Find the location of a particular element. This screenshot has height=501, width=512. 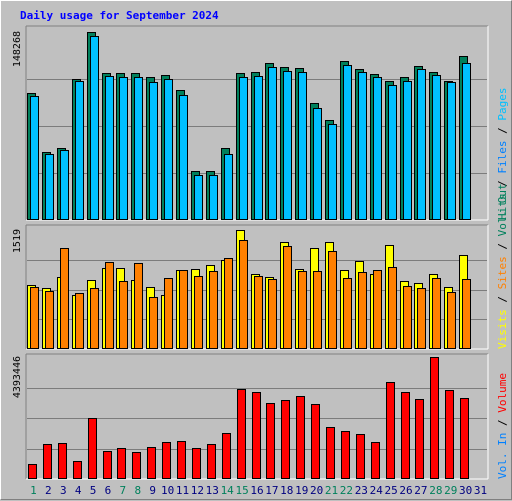

x-tick-label-day-22: 22 is located at coordinates (346, 490).